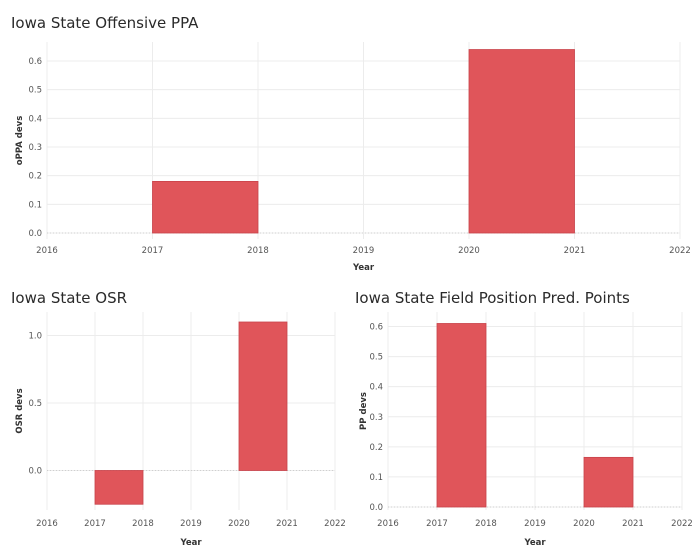 The width and height of the screenshot is (700, 560). Describe the element at coordinates (492, 298) in the screenshot. I see `chart-title: Iowa State Field Position Pred. Points` at that location.